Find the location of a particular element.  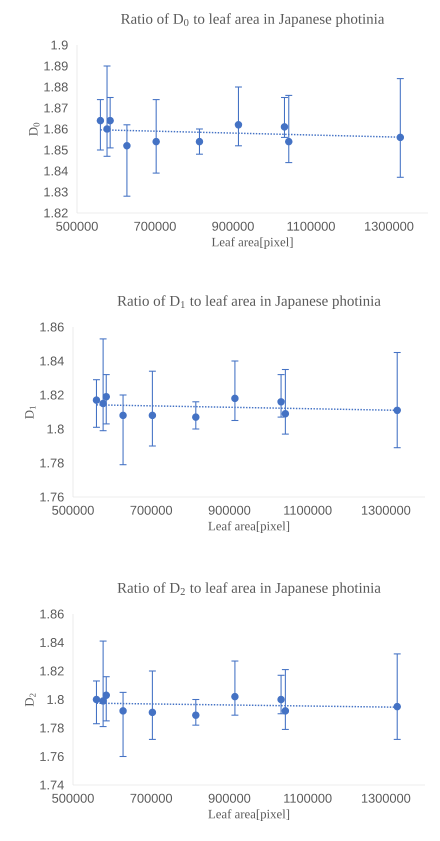

y-tick-label: 1.74 is located at coordinates (52, 785).